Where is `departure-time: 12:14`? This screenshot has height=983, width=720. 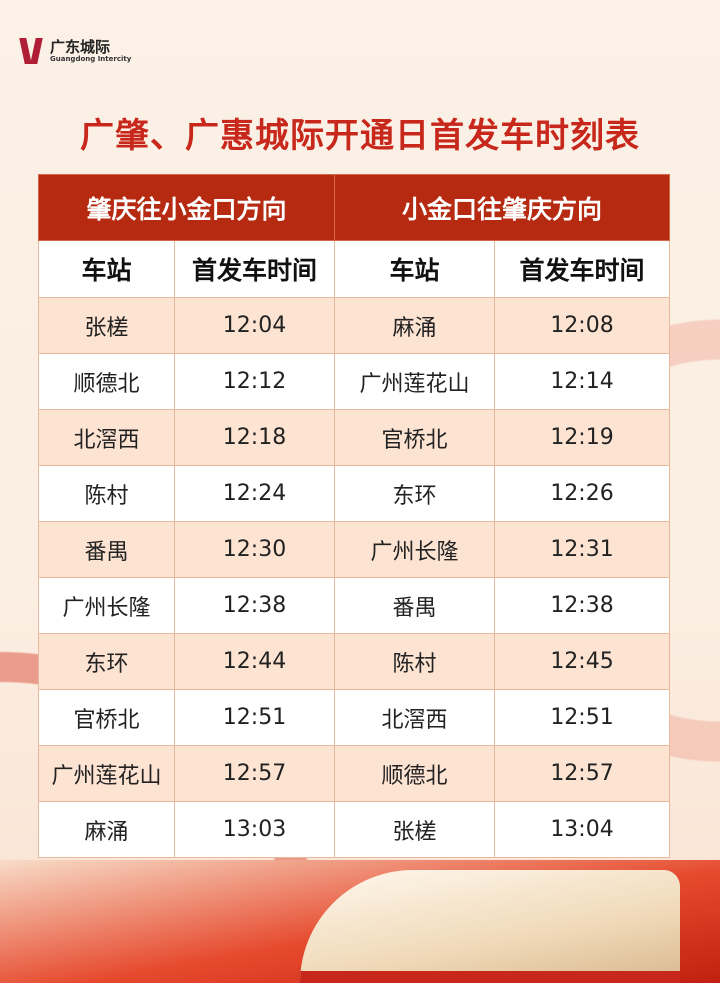
departure-time: 12:14 is located at coordinates (582, 381).